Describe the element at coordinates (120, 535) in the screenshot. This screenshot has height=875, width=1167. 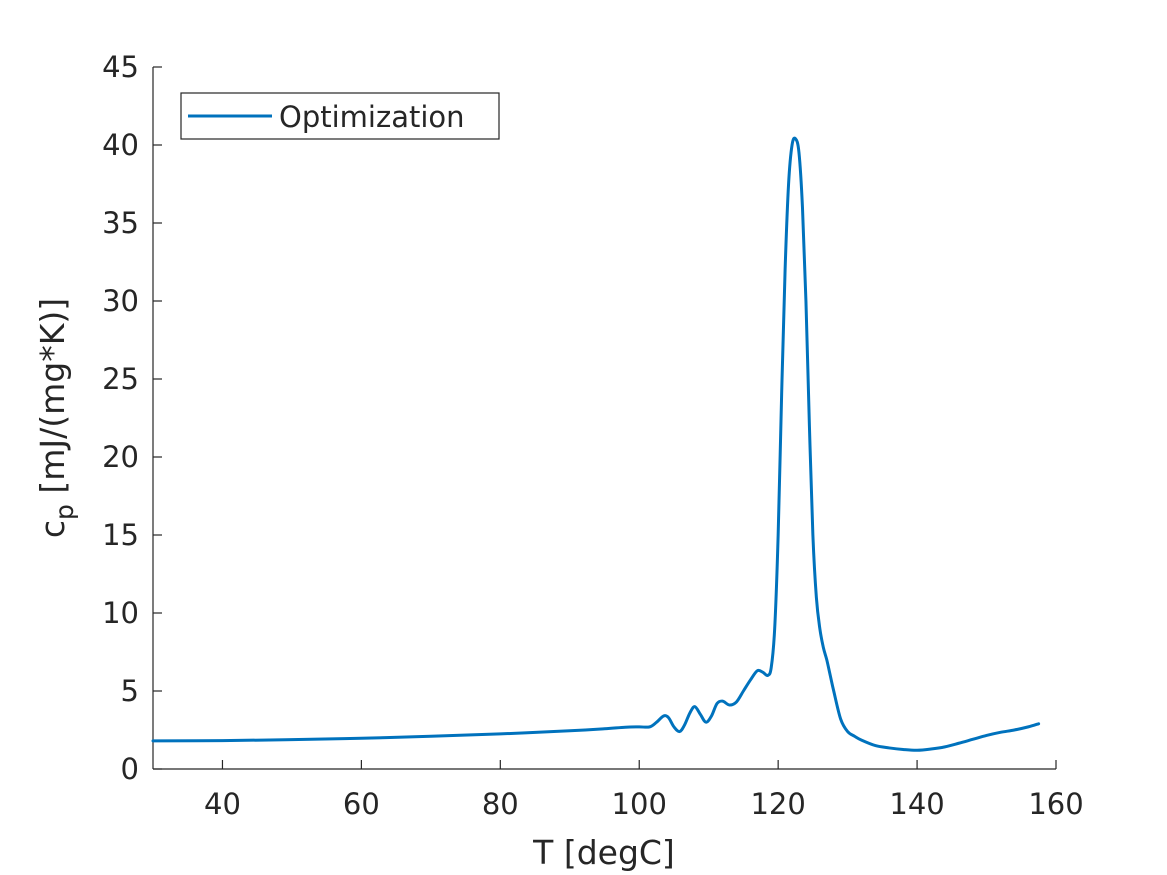
I see `y-tick-label: 15` at that location.